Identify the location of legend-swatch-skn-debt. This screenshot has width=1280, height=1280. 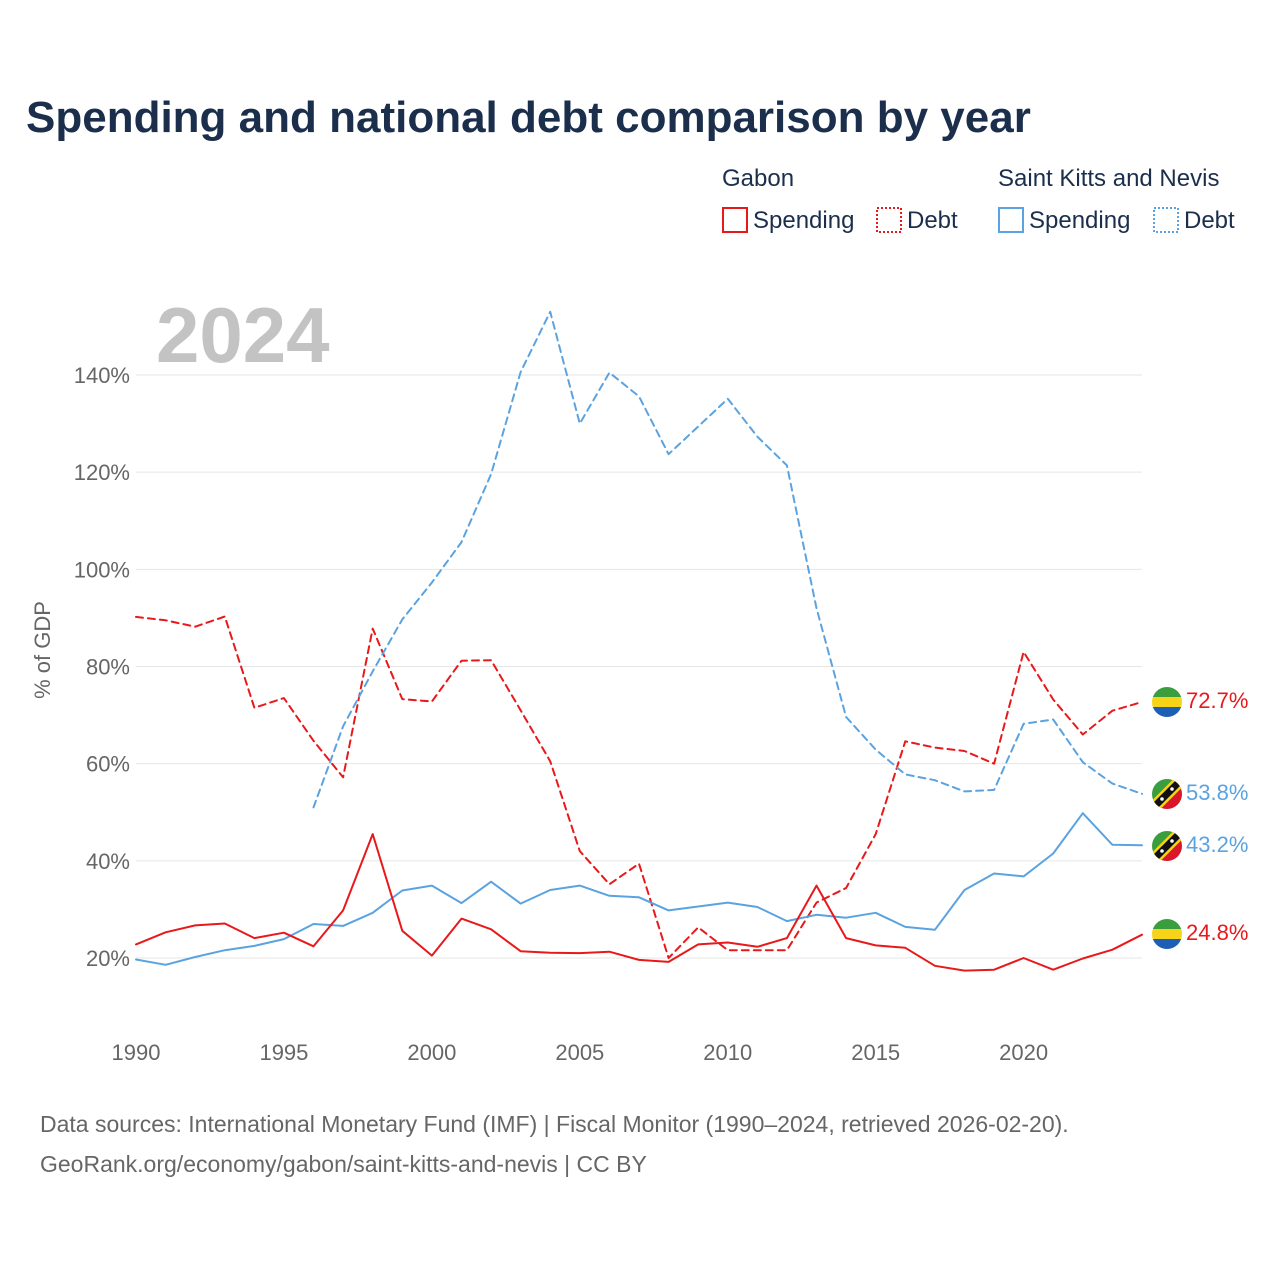
(1166, 220).